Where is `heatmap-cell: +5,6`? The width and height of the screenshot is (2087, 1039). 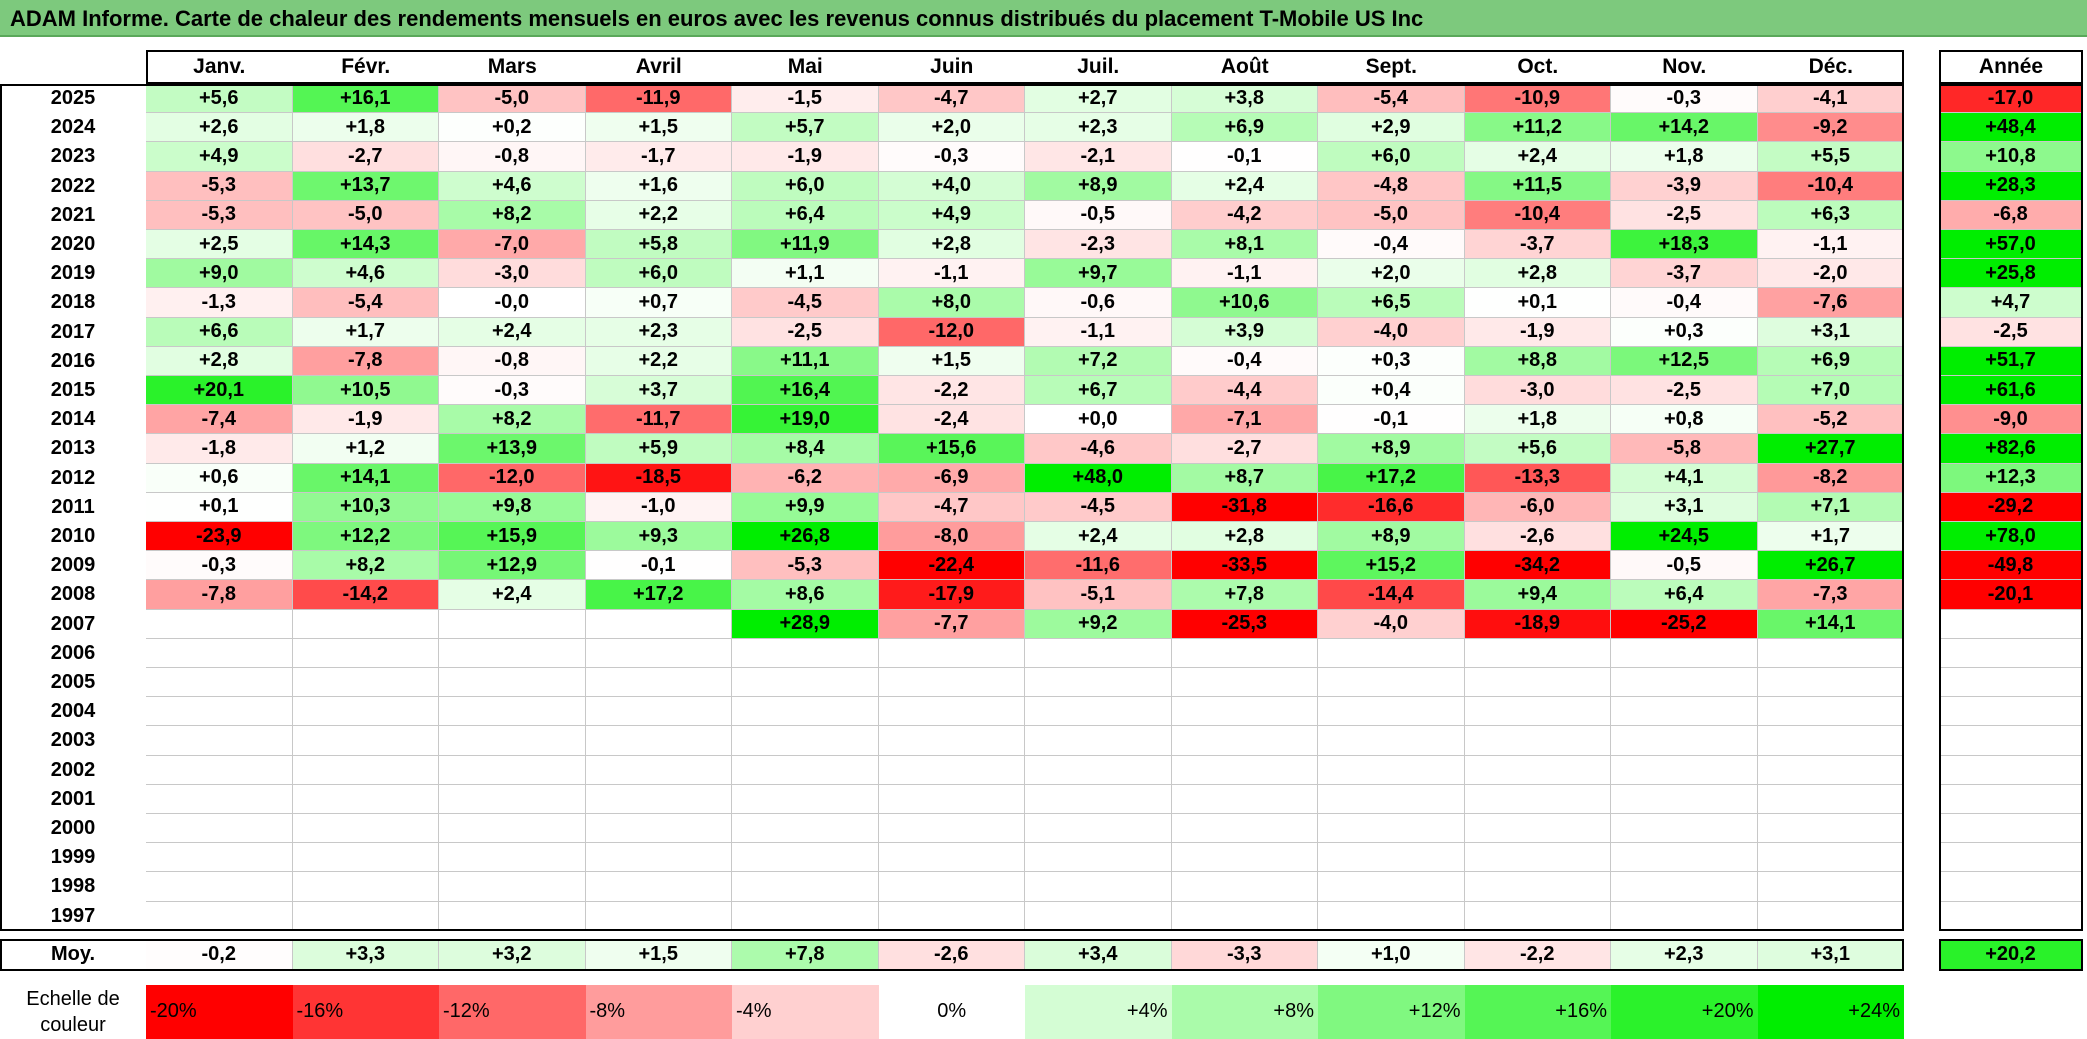
heatmap-cell: +5,6 is located at coordinates (219, 99).